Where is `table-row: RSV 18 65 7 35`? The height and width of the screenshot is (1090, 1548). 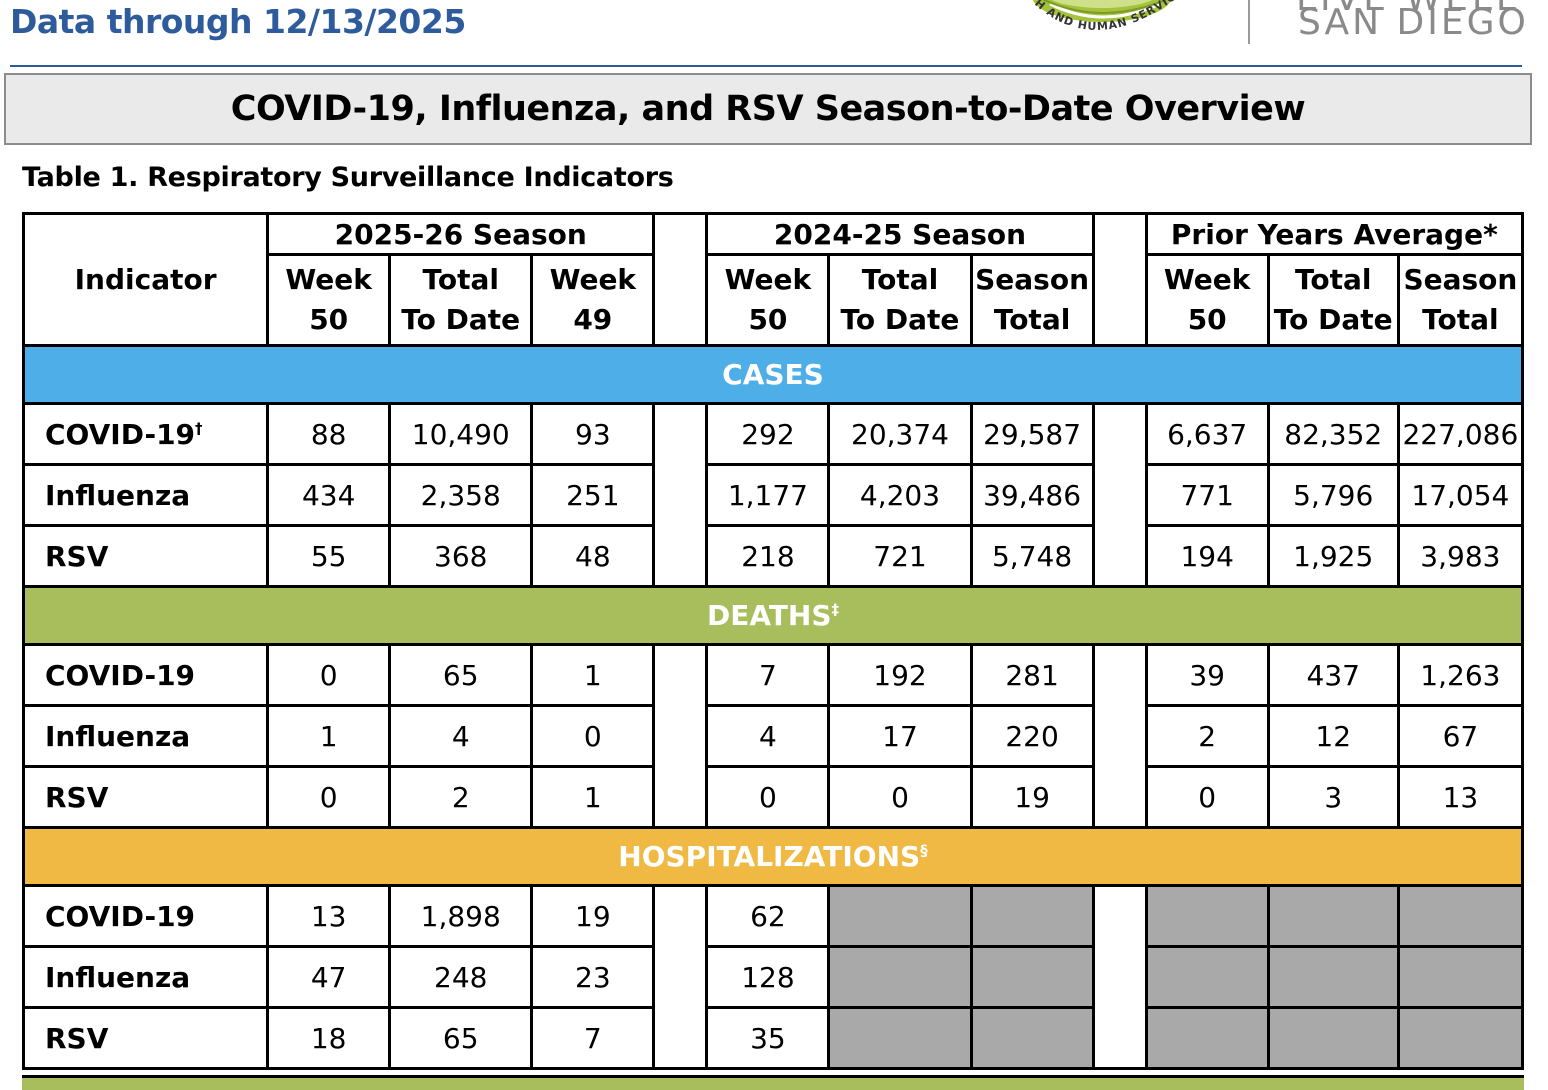
table-row: RSV 18 65 7 35 is located at coordinates (773, 1038).